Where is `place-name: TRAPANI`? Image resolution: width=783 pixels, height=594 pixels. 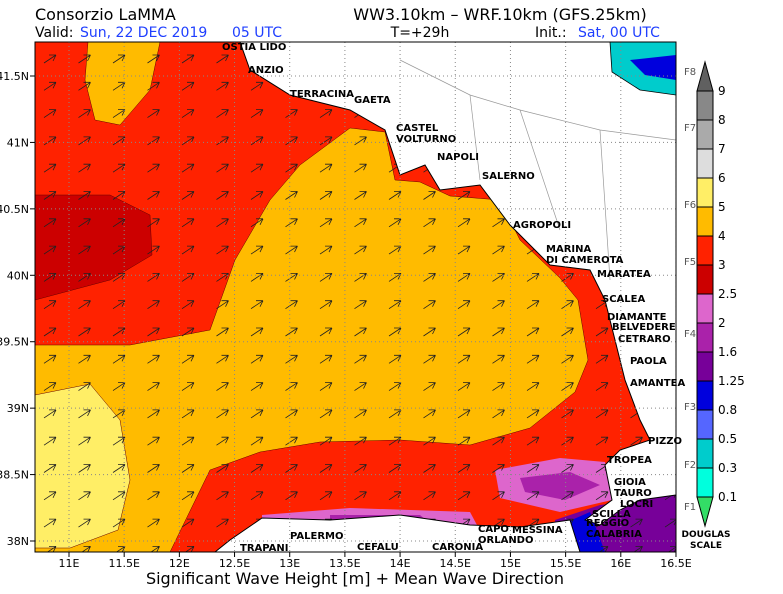
place-name: TRAPANI is located at coordinates (264, 548).